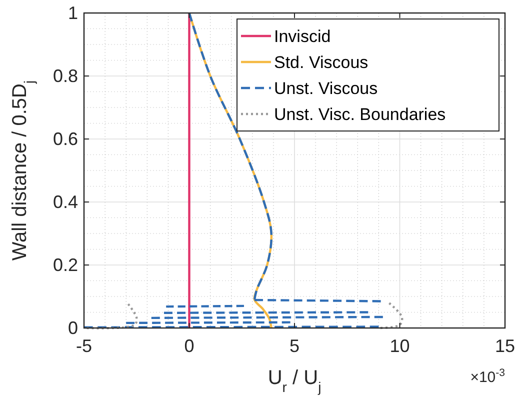 This screenshot has height=404, width=526. I want to click on x-tick-label: -5, so click(84, 346).